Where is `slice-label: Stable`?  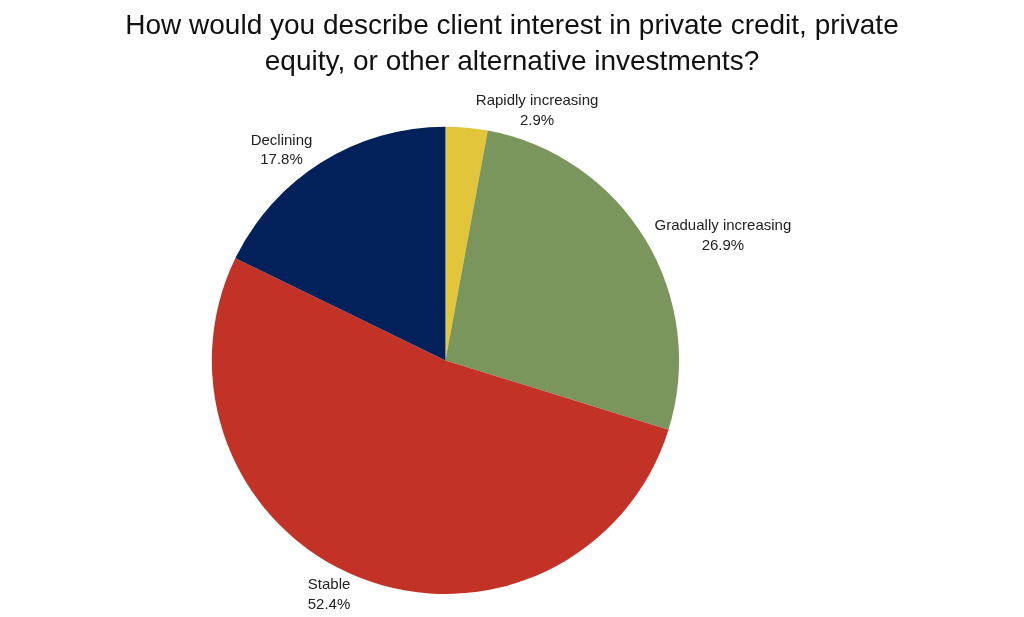 slice-label: Stable is located at coordinates (329, 584).